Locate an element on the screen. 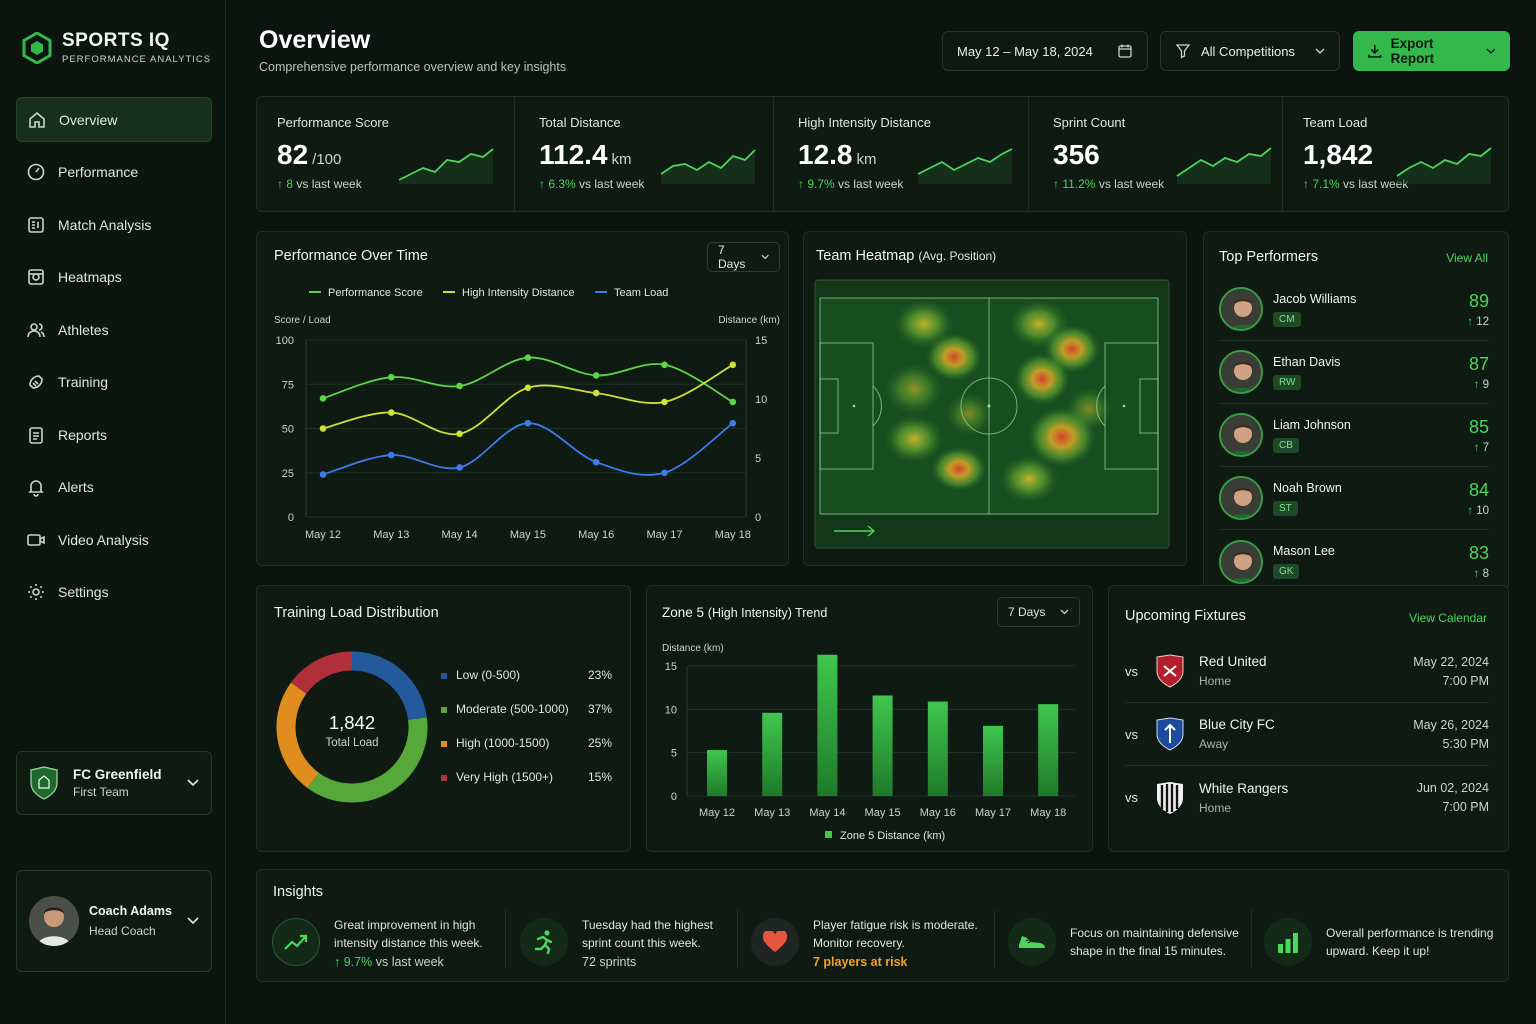  nav-item-overview: Overview is located at coordinates (114, 119).